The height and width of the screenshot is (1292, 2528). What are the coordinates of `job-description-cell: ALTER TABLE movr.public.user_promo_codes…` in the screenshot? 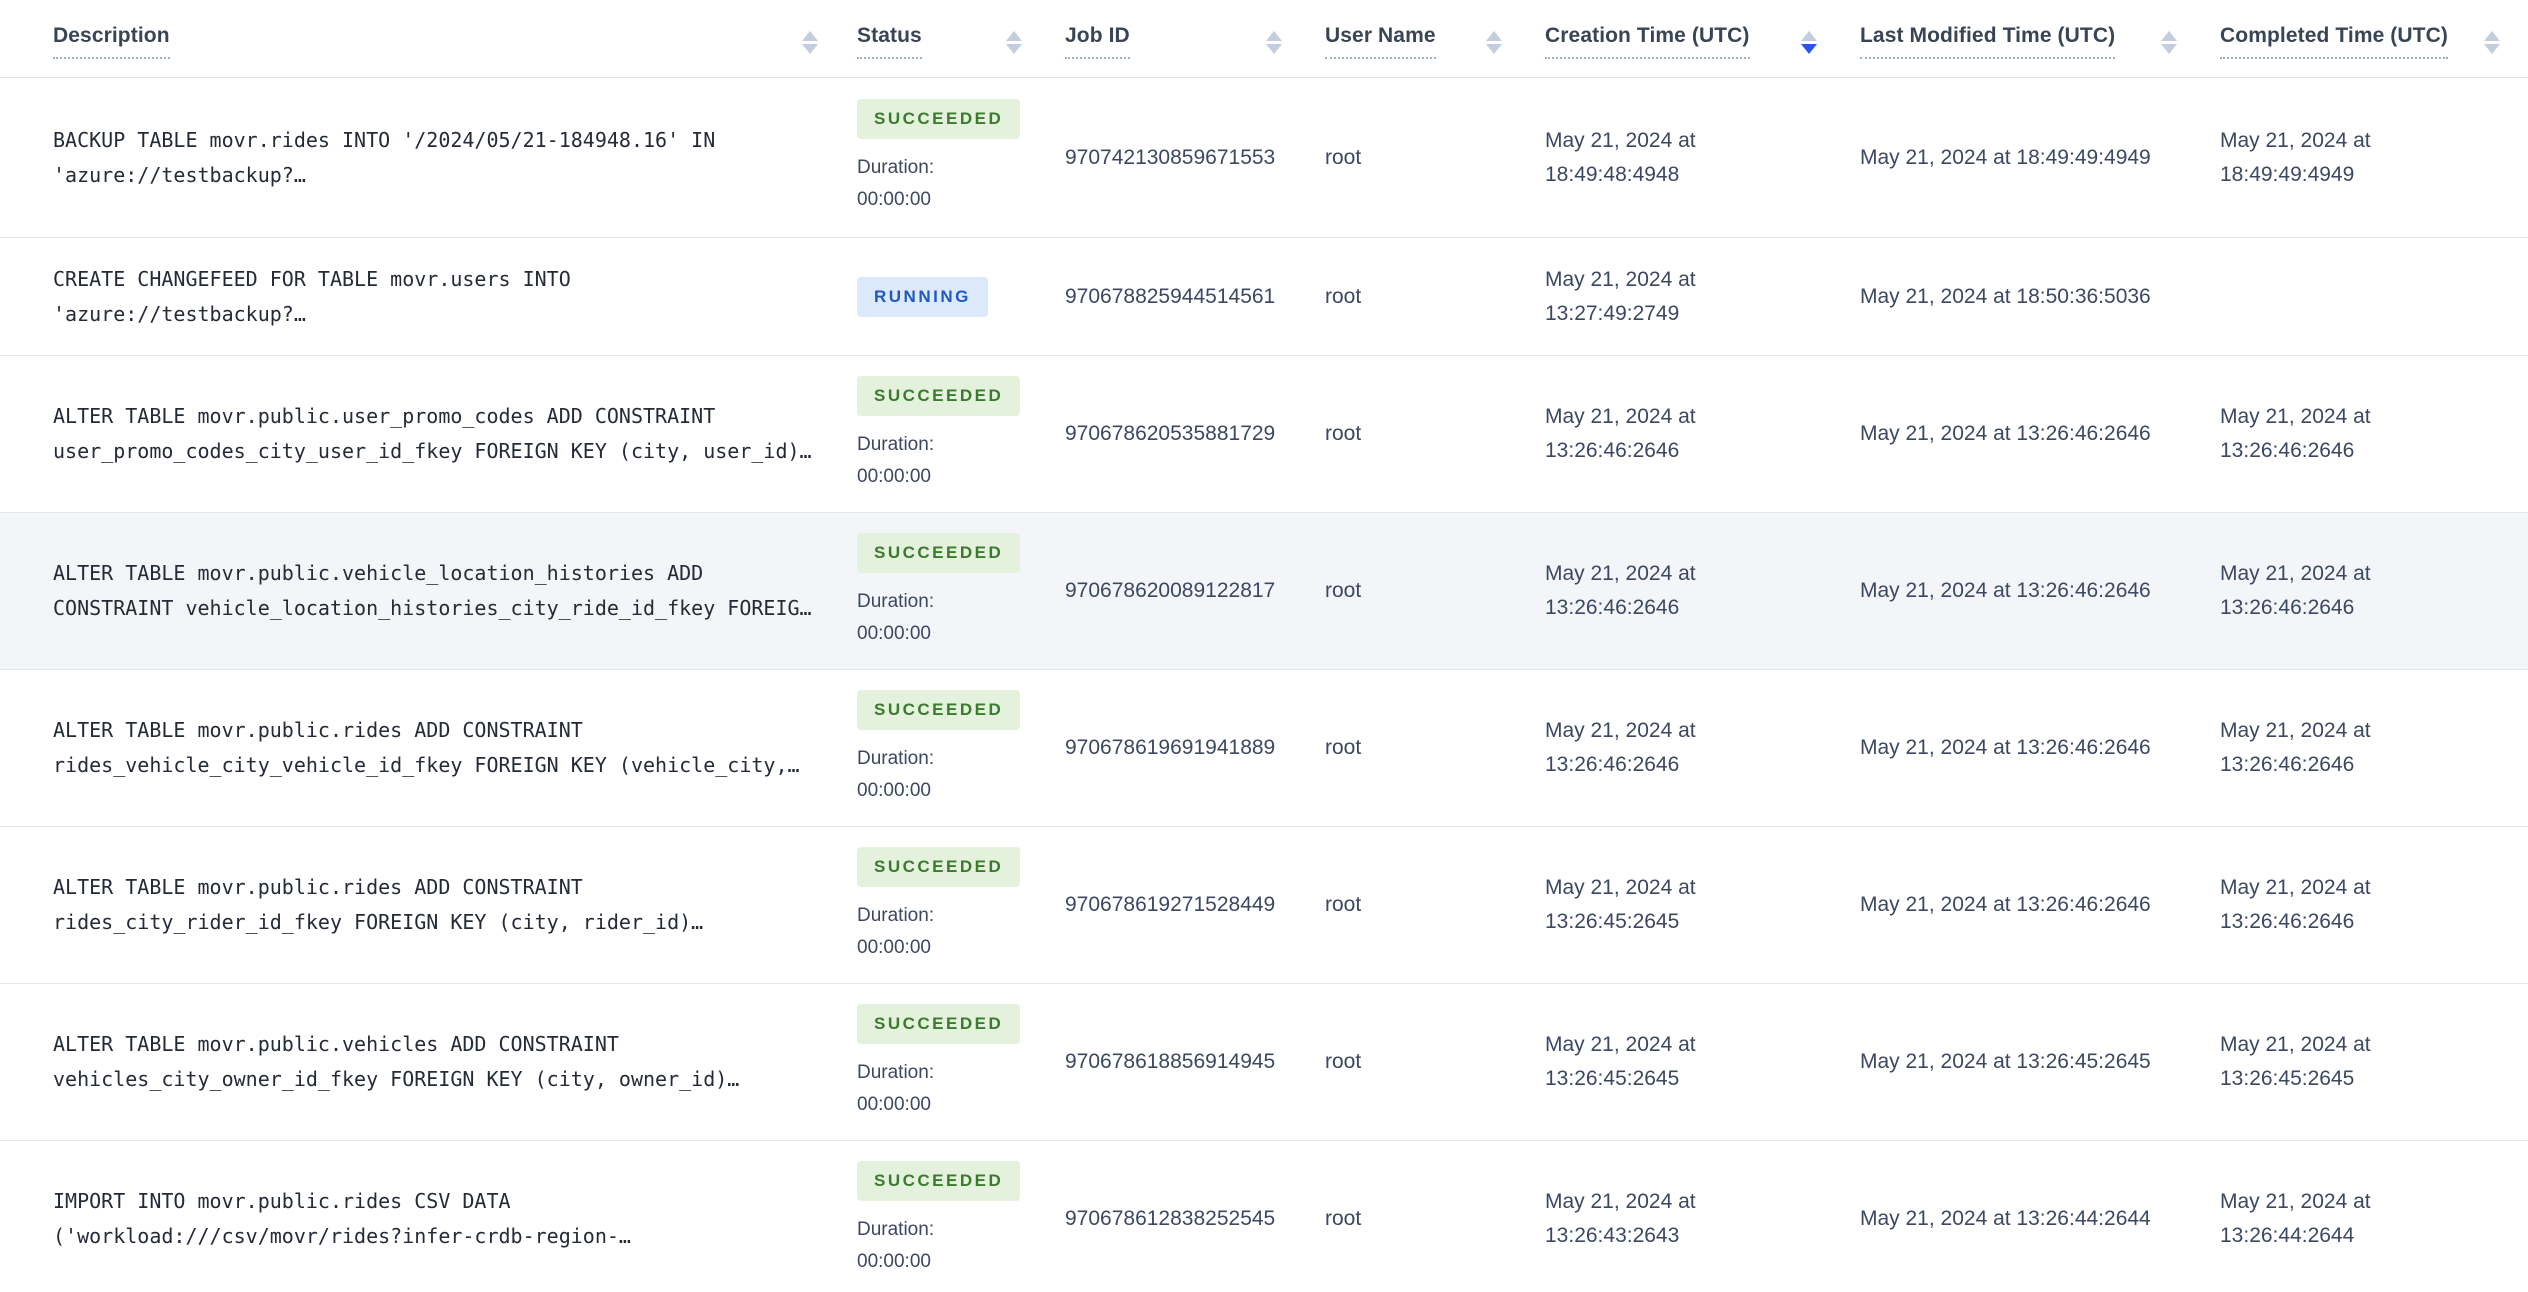 It's located at (421, 434).